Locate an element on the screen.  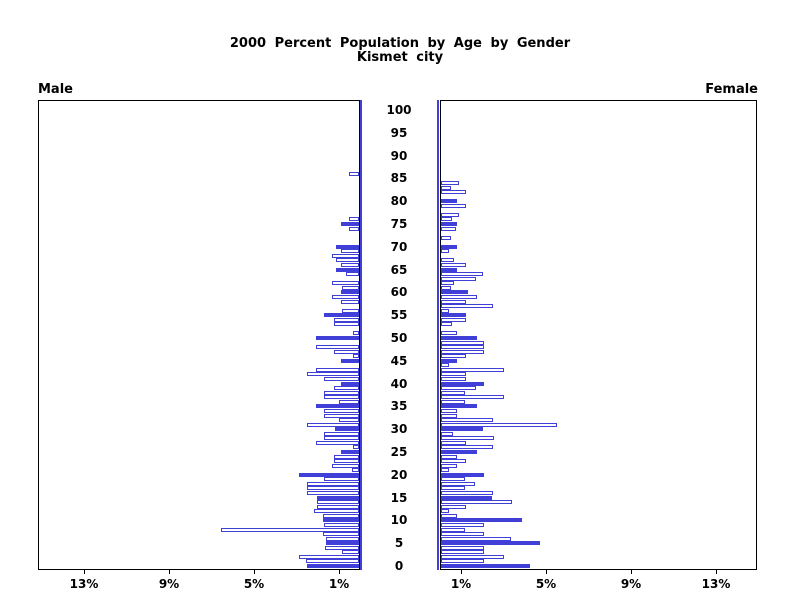
chart-title-line2: Kismet city is located at coordinates (400, 57).